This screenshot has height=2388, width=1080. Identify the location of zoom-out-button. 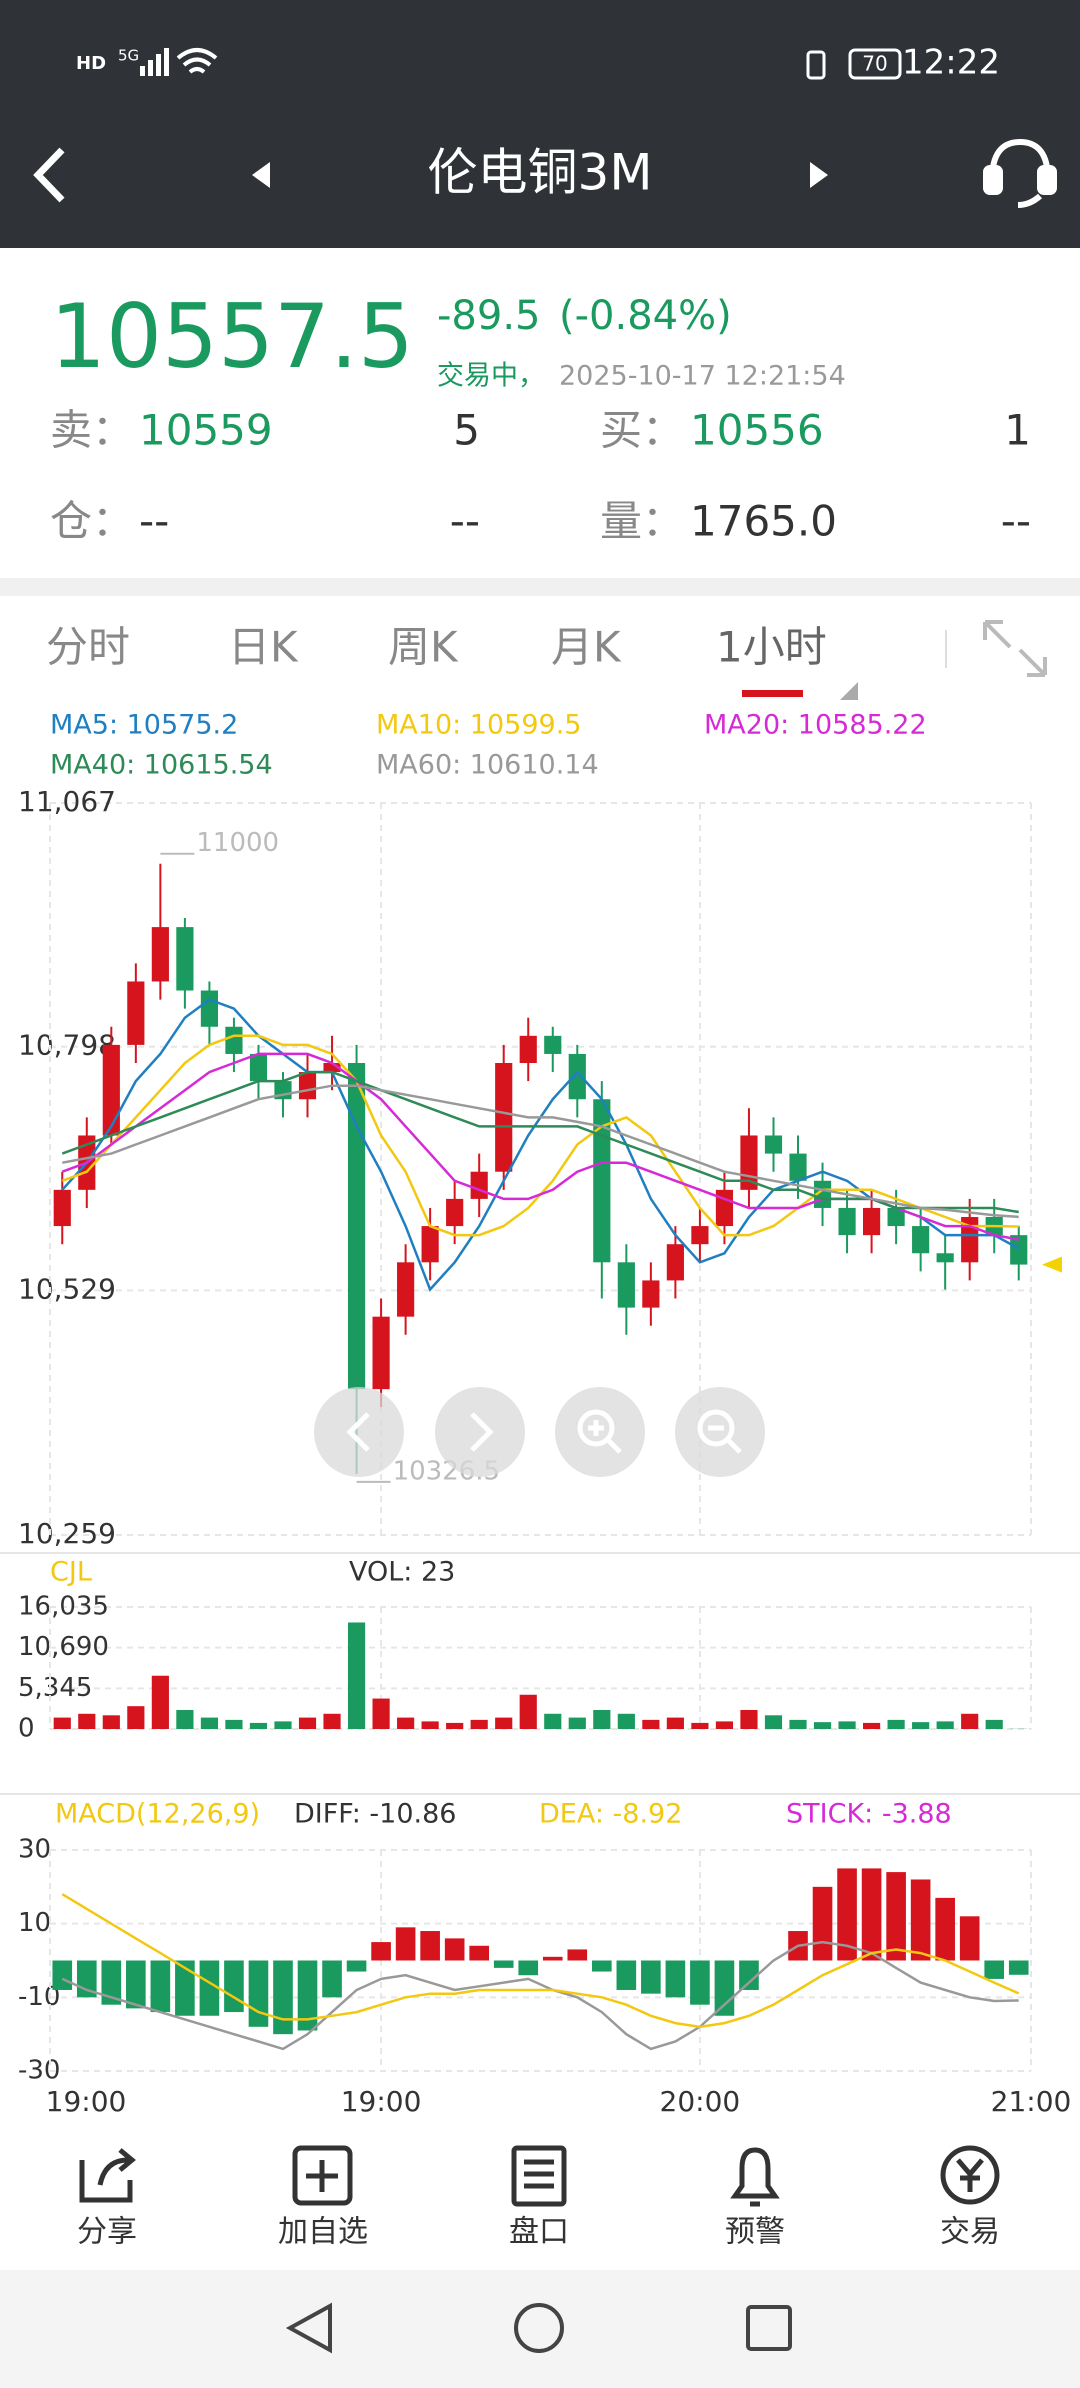
(720, 1432).